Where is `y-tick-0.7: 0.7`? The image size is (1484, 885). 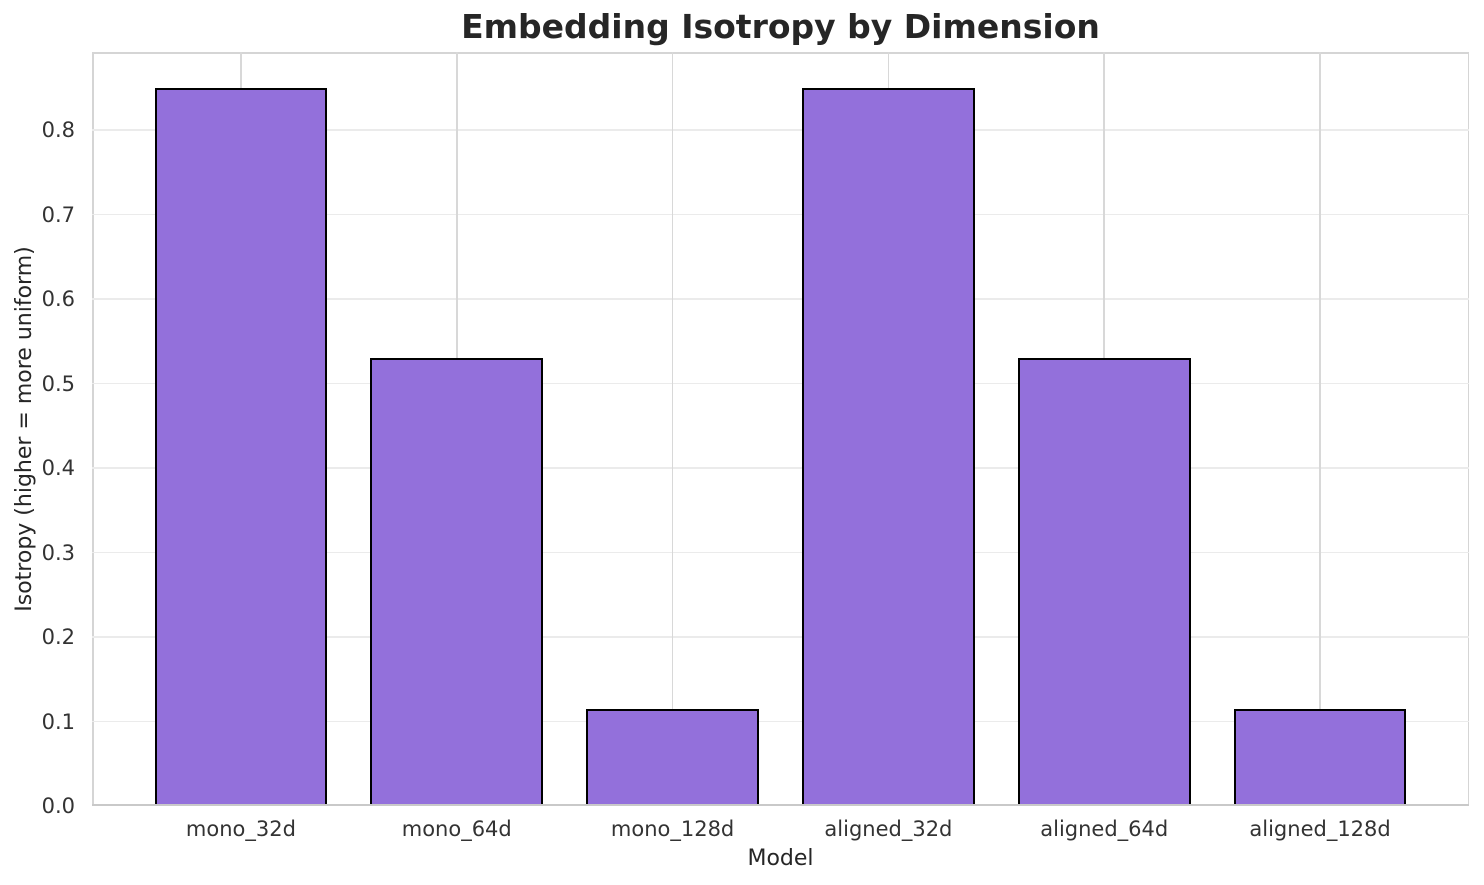 y-tick-0.7: 0.7 is located at coordinates (58, 214).